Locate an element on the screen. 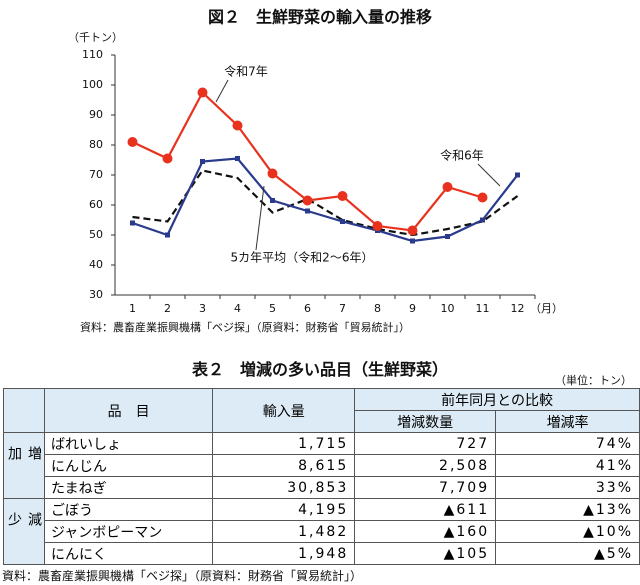 The height and width of the screenshot is (585, 640). x-tick-label: 3 is located at coordinates (202, 308).